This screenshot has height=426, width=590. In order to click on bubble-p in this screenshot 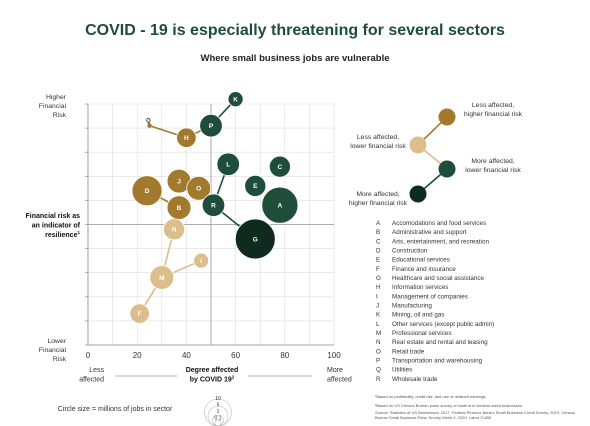, I will do `click(211, 125)`.